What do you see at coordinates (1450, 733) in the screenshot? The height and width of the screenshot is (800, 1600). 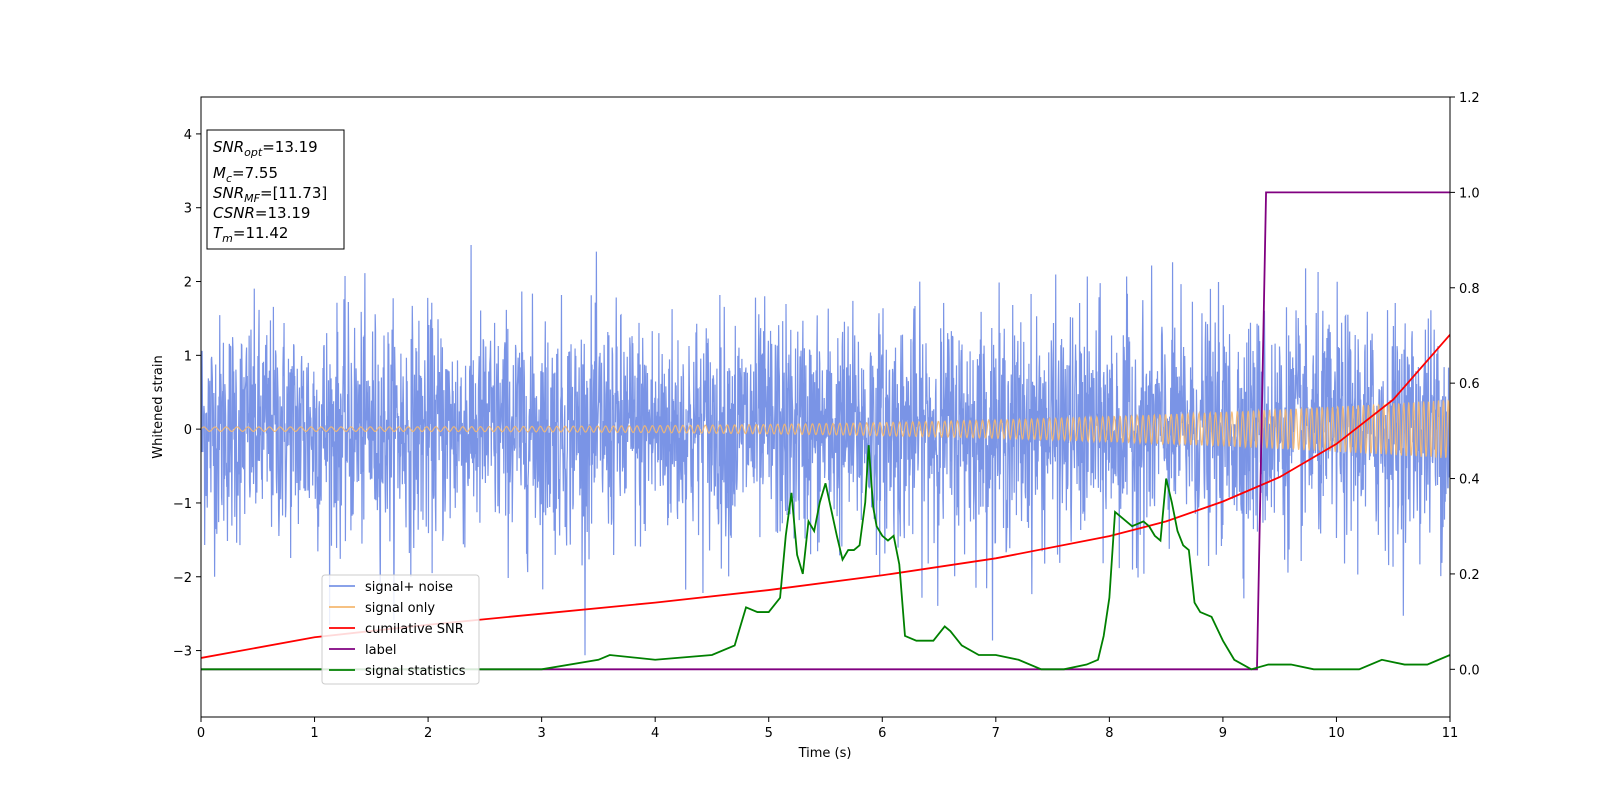 I see `x-tick-label: 11` at bounding box center [1450, 733].